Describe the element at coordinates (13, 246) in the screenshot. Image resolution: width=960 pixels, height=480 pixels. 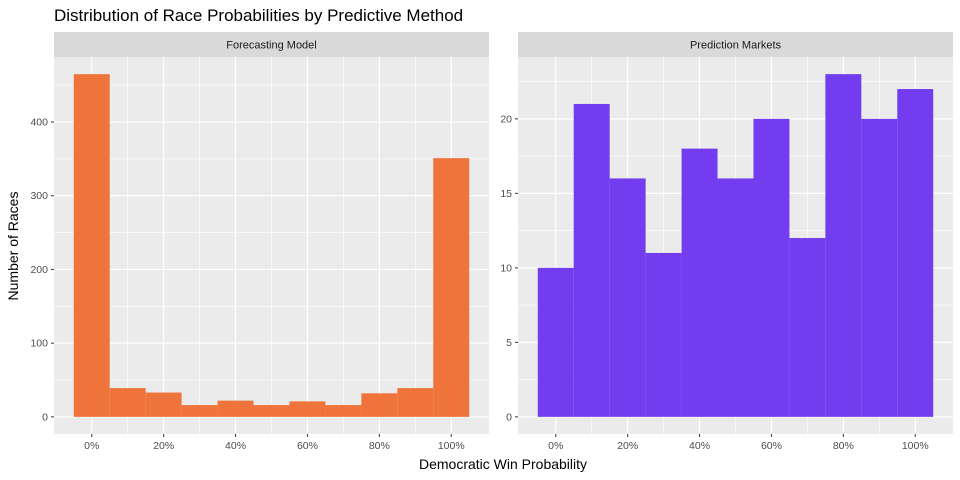
I see `y-axis-title: Number of Races` at that location.